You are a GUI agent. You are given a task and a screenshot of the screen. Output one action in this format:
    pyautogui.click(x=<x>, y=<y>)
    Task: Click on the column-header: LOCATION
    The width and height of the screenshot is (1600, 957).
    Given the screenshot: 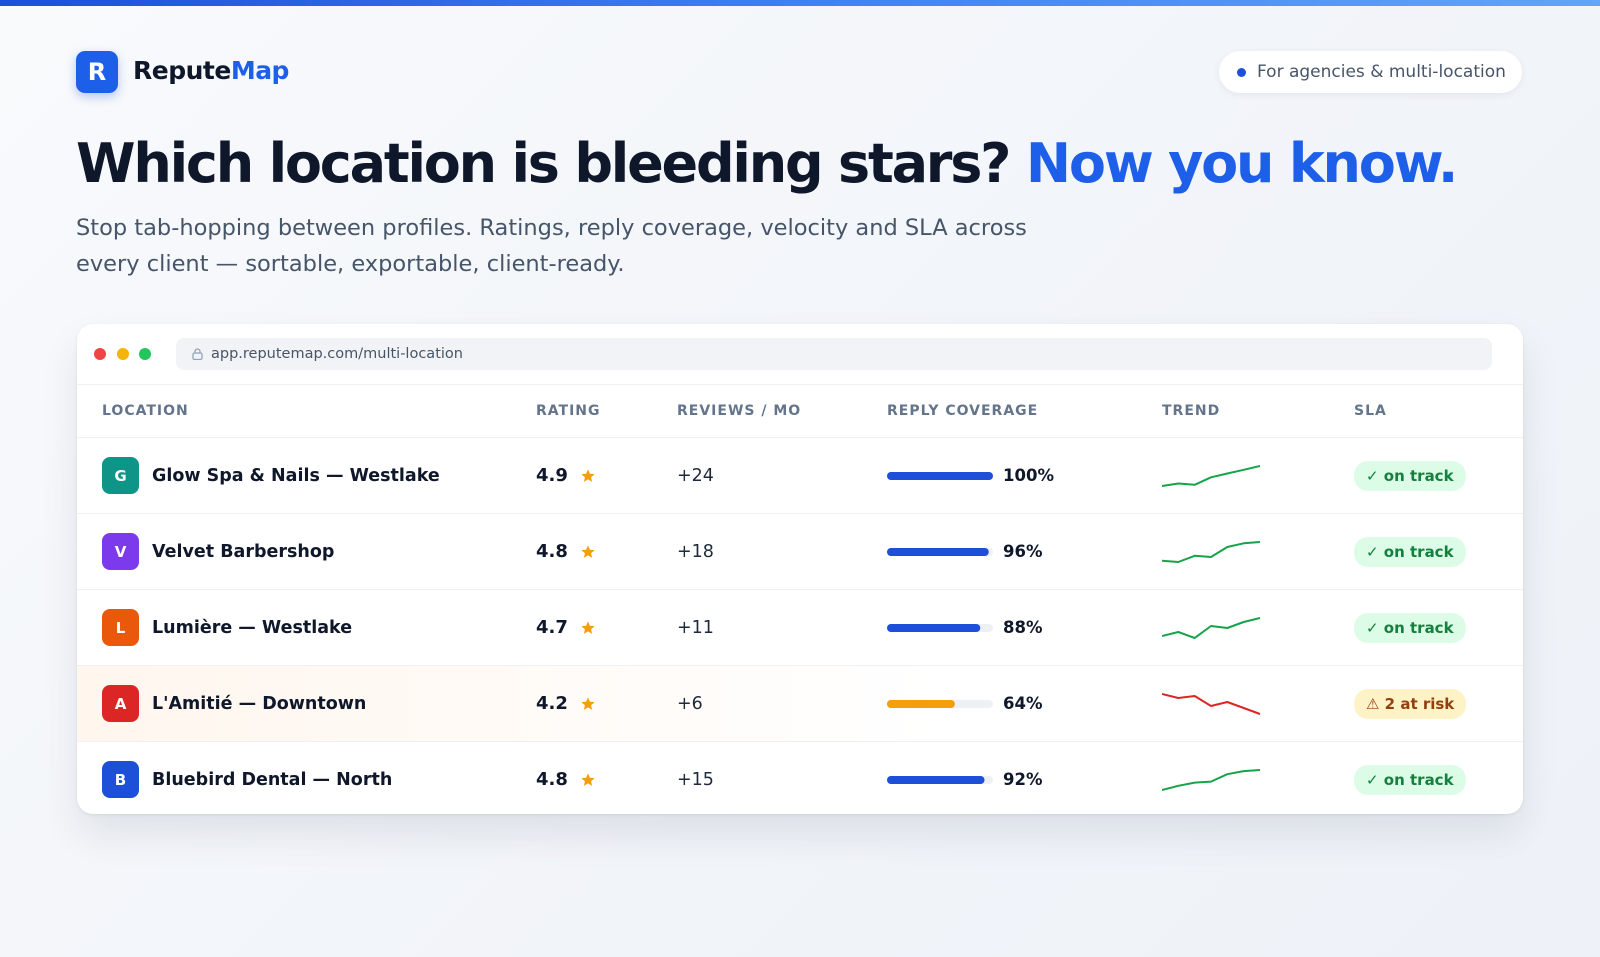 What is the action you would take?
    pyautogui.click(x=145, y=411)
    